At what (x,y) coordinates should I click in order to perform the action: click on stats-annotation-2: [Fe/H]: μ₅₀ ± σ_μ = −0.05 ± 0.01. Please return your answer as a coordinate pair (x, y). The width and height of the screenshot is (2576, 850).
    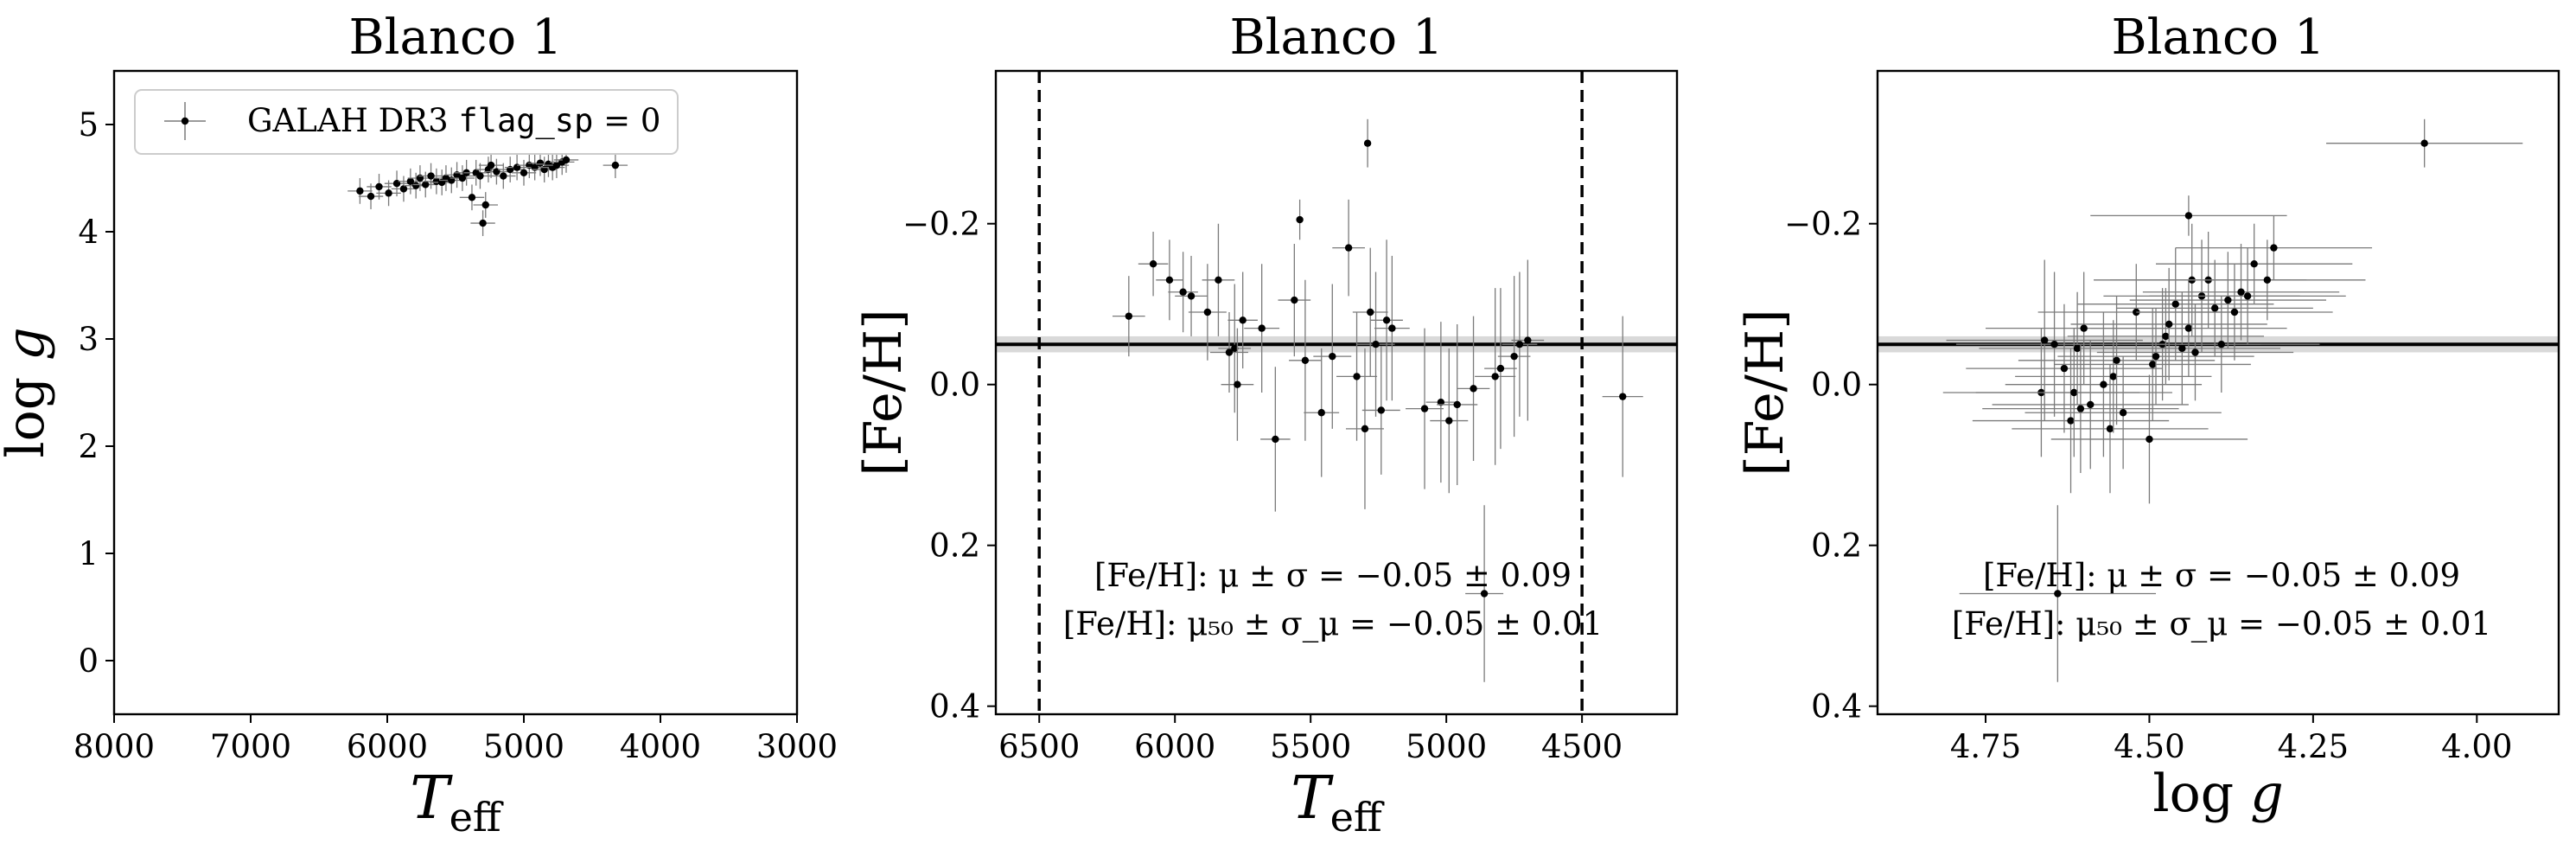
    Looking at the image, I should click on (2221, 624).